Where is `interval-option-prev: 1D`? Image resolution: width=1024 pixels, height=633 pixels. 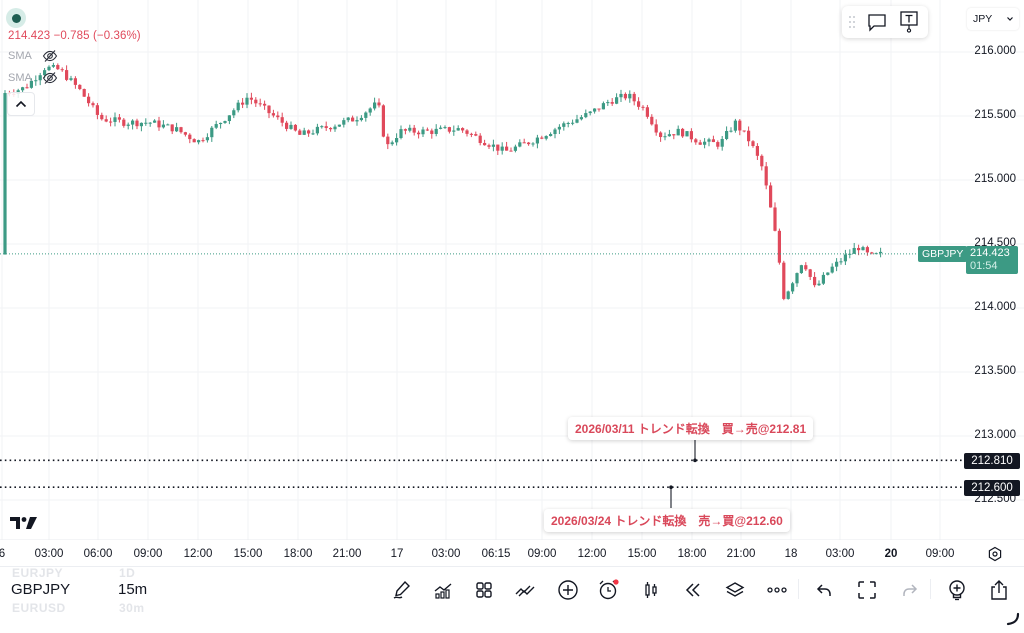
interval-option-prev: 1D is located at coordinates (127, 573).